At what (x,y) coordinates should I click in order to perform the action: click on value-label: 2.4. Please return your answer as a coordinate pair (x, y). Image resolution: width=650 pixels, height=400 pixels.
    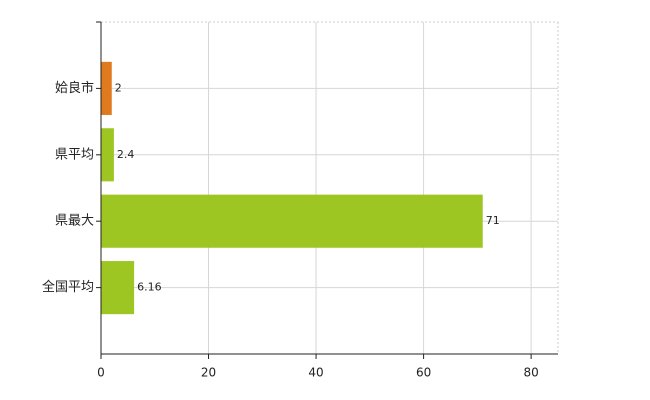
    Looking at the image, I should click on (126, 154).